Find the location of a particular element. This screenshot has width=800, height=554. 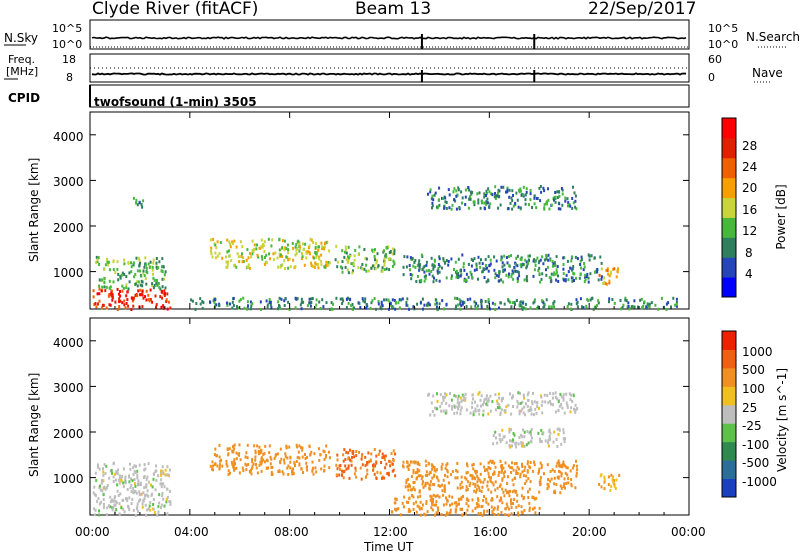

velocity-ytick-4000: 4000 is located at coordinates (68, 343).